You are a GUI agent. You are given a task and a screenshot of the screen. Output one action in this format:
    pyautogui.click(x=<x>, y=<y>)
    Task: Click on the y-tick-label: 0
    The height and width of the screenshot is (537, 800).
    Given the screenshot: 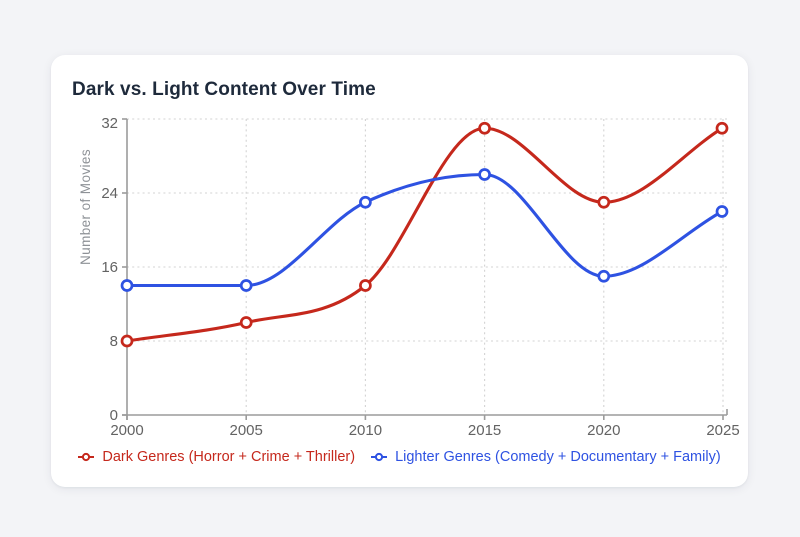 What is the action you would take?
    pyautogui.click(x=114, y=415)
    